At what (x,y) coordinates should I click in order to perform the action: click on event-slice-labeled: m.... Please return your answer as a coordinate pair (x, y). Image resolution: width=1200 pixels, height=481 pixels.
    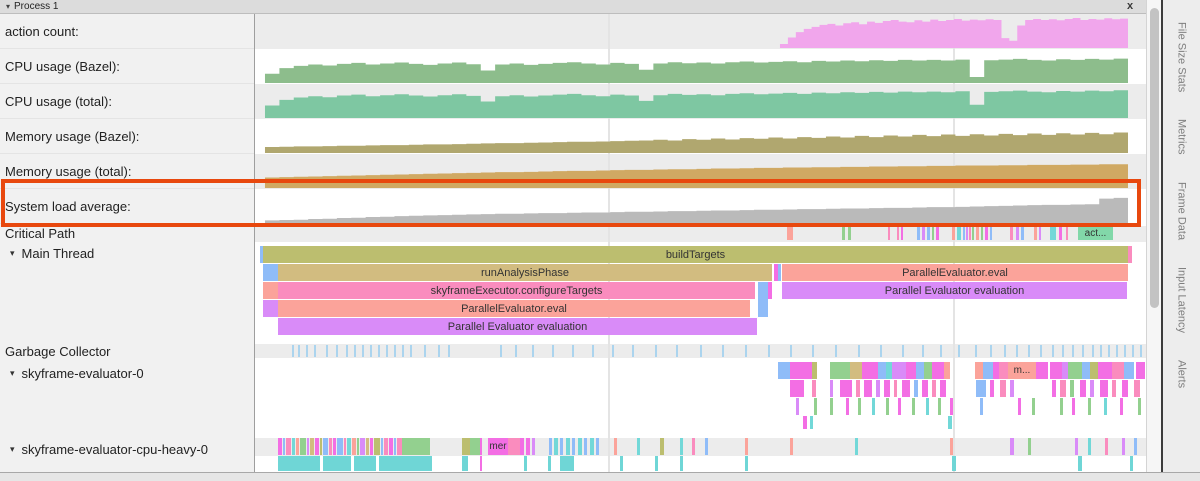
    Looking at the image, I should click on (1022, 370).